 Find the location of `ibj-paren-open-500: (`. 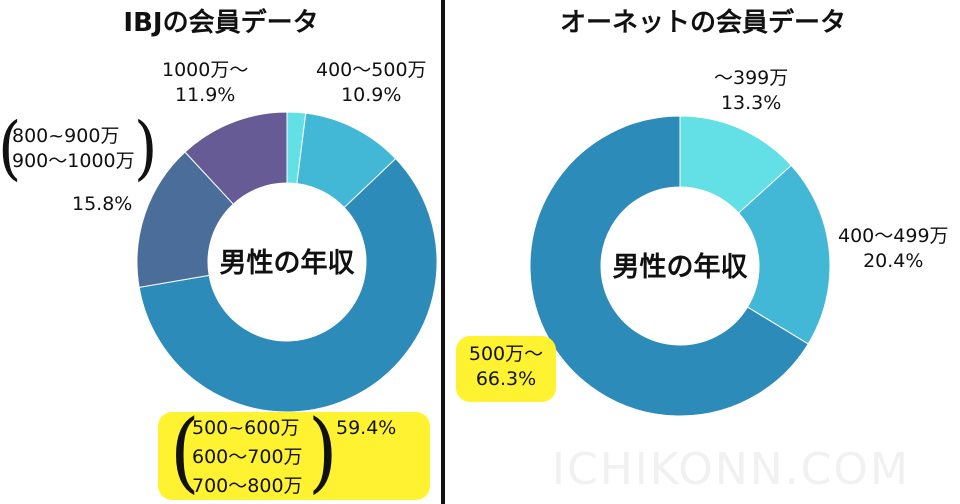

ibj-paren-open-500: ( is located at coordinates (185, 451).